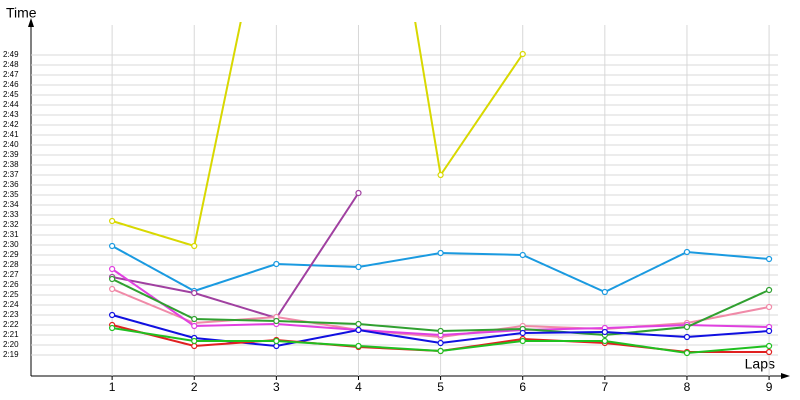  What do you see at coordinates (11, 184) in the screenshot?
I see `y-tick-label: 2:36` at bounding box center [11, 184].